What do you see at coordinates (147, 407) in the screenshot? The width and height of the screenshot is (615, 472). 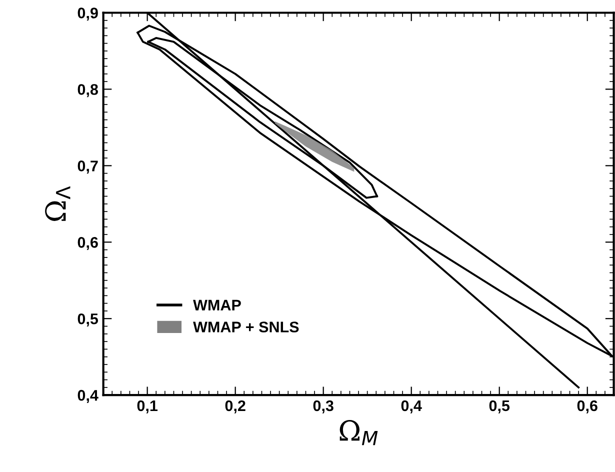 I see `x-tick-label: 0,1` at bounding box center [147, 407].